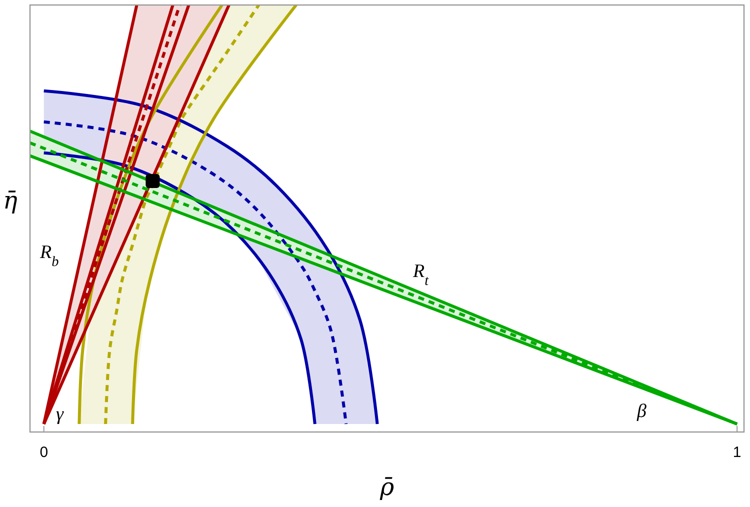 This screenshot has width=750, height=507. Describe the element at coordinates (641, 411) in the screenshot. I see `annotation: β` at that location.